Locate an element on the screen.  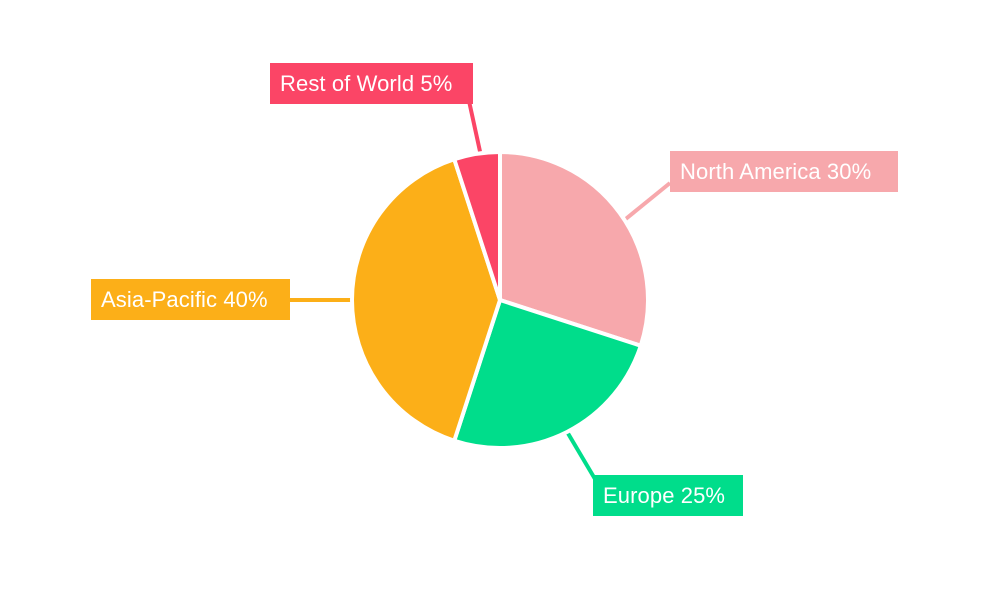
leader-line-north-america is located at coordinates (646, 202).